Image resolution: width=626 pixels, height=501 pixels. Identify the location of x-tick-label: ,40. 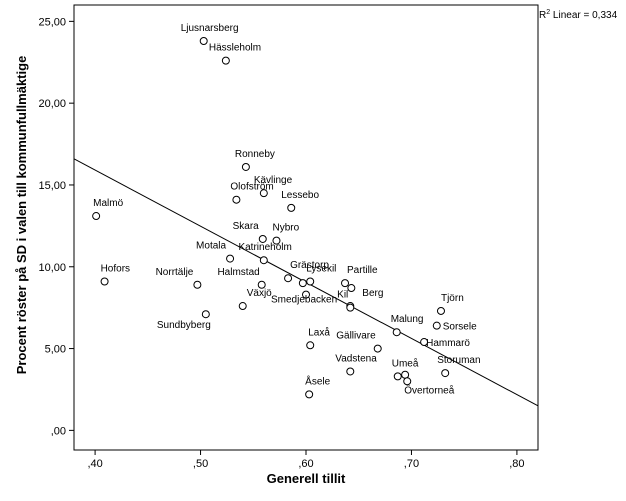
(94, 464).